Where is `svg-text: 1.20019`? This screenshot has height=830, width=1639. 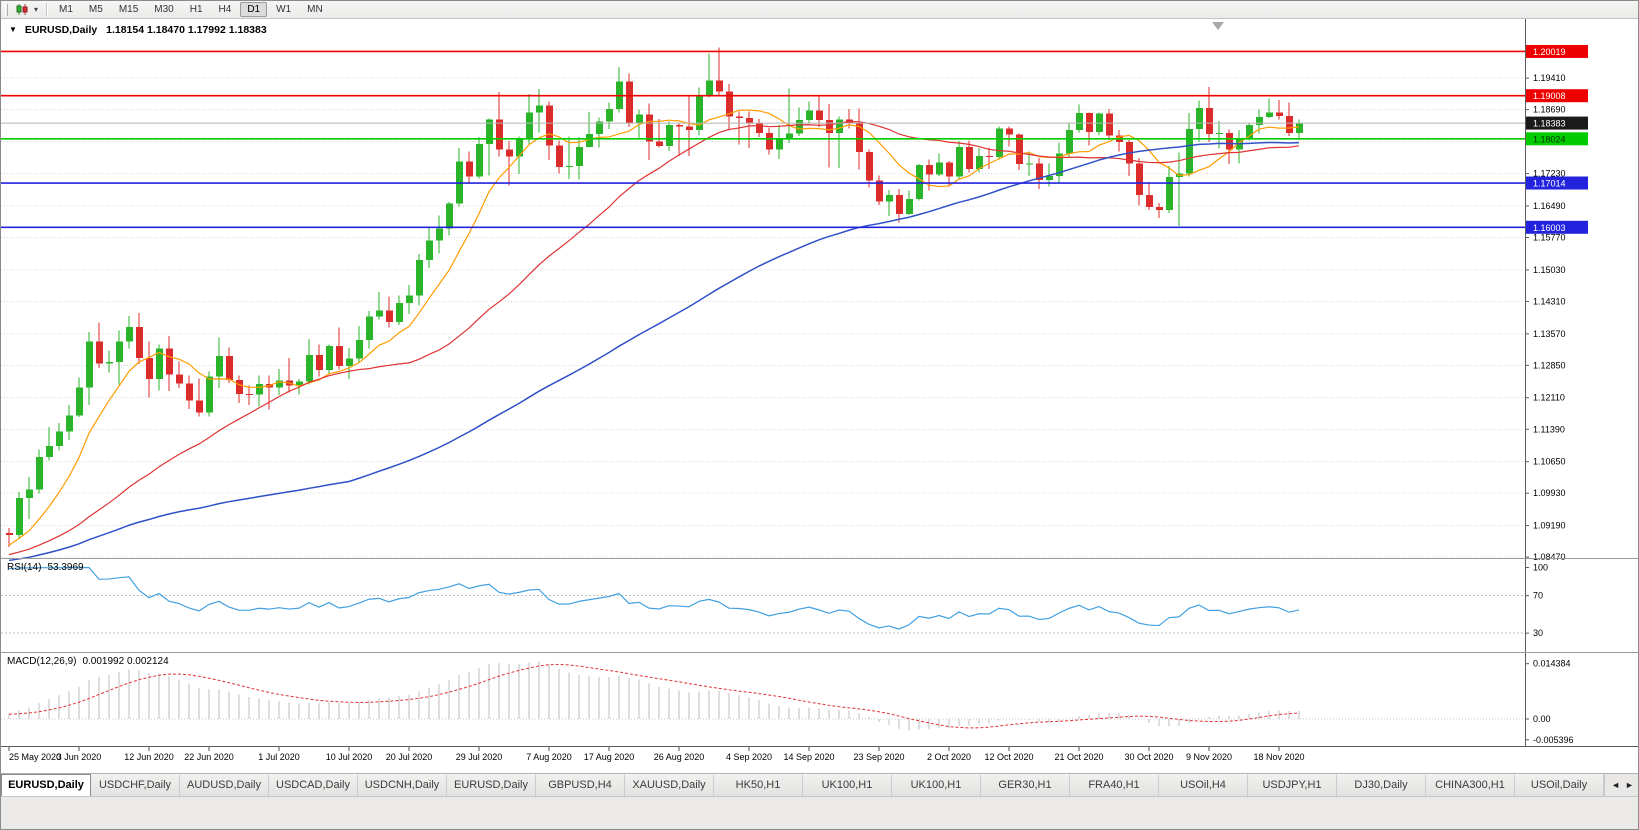
svg-text: 1.20019 is located at coordinates (1549, 52).